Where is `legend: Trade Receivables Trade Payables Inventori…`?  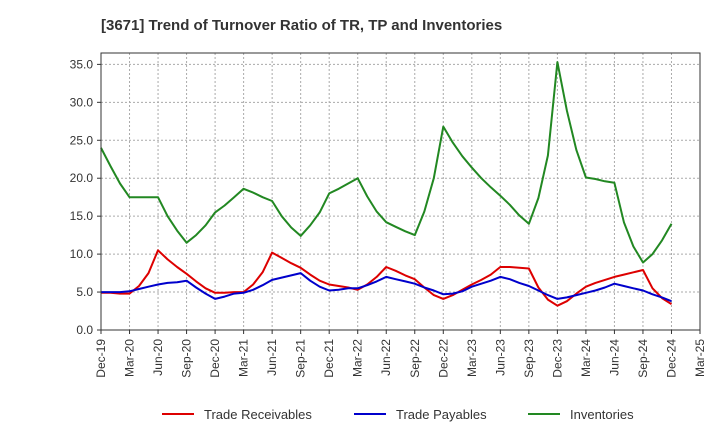
legend: Trade Receivables Trade Payables Inventori… is located at coordinates (398, 414).